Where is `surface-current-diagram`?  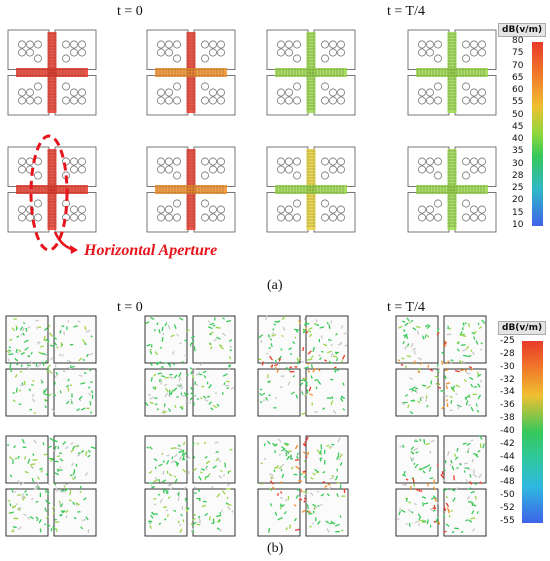 surface-current-diagram is located at coordinates (51, 486).